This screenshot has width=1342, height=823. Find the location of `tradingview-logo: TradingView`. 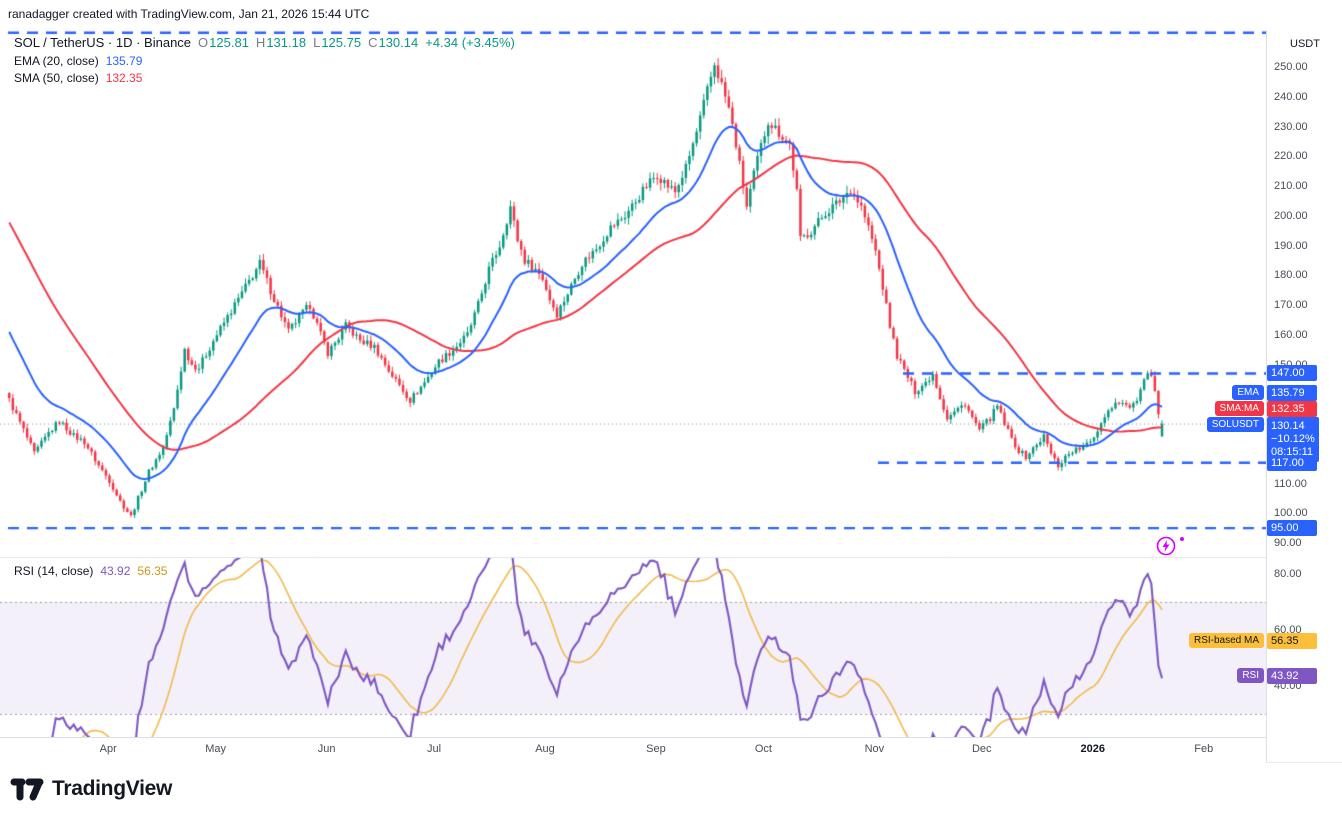

tradingview-logo: TradingView is located at coordinates (91, 789).